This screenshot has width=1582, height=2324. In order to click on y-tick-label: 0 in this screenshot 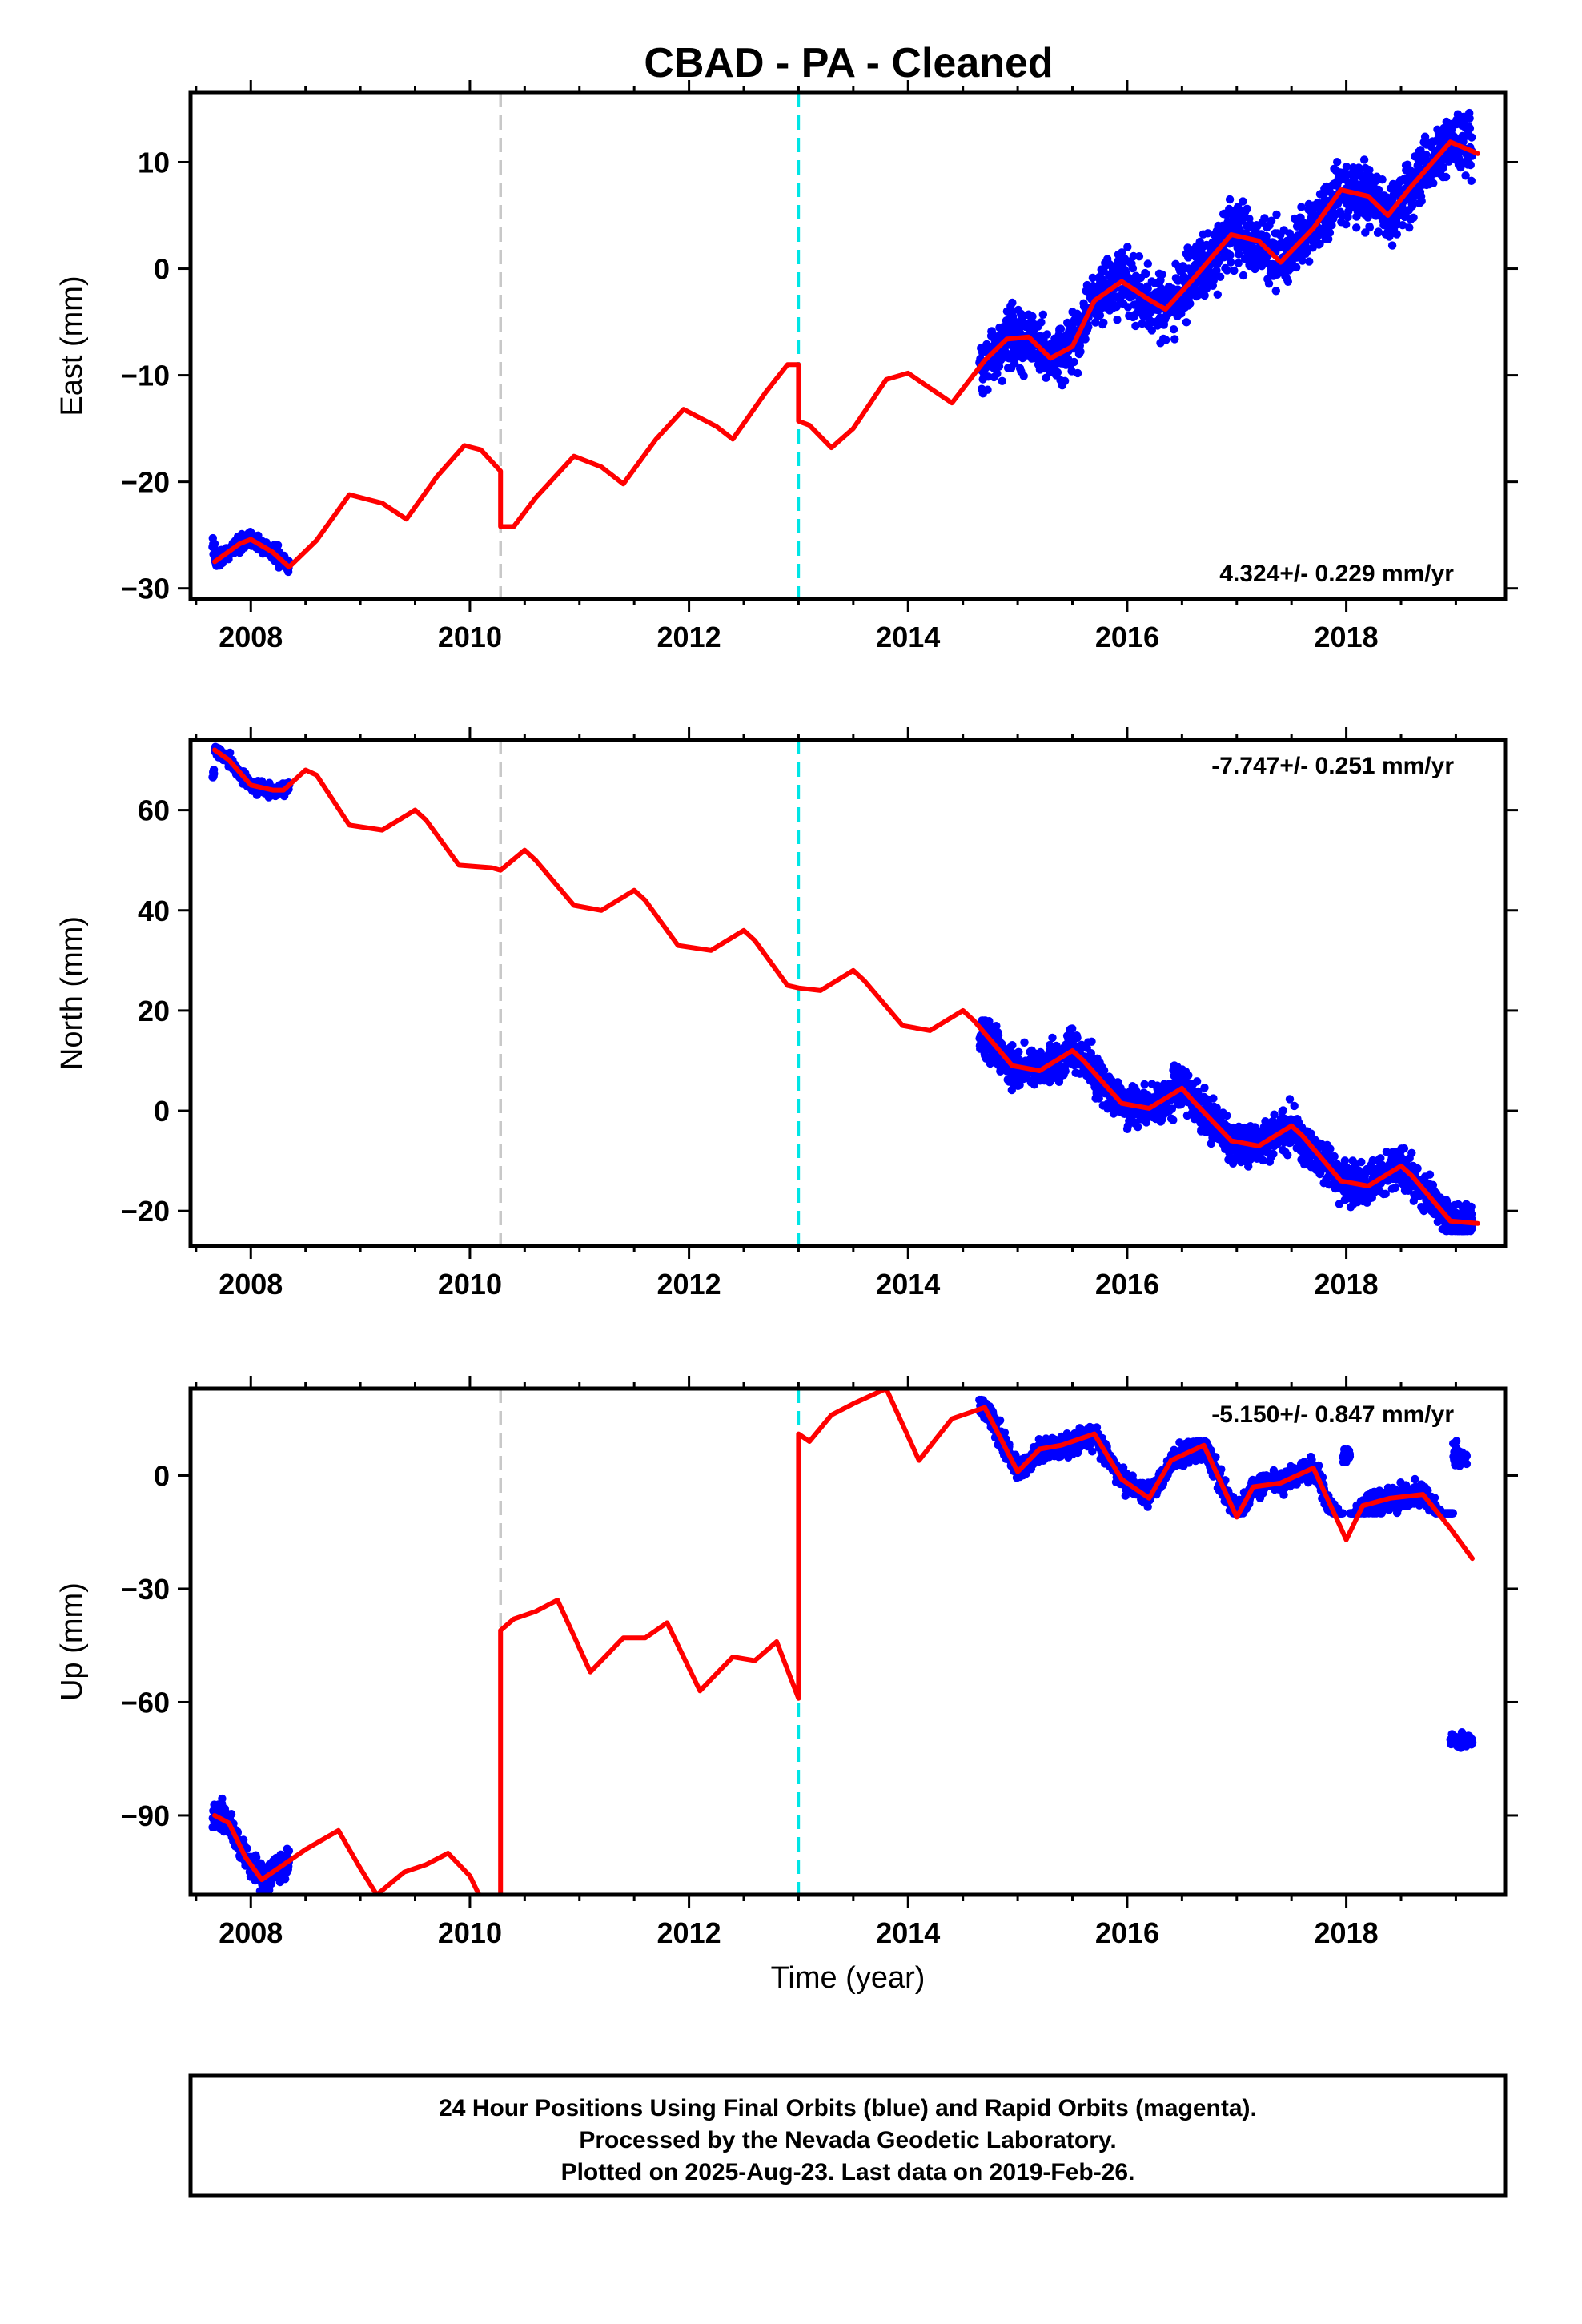, I will do `click(162, 269)`.